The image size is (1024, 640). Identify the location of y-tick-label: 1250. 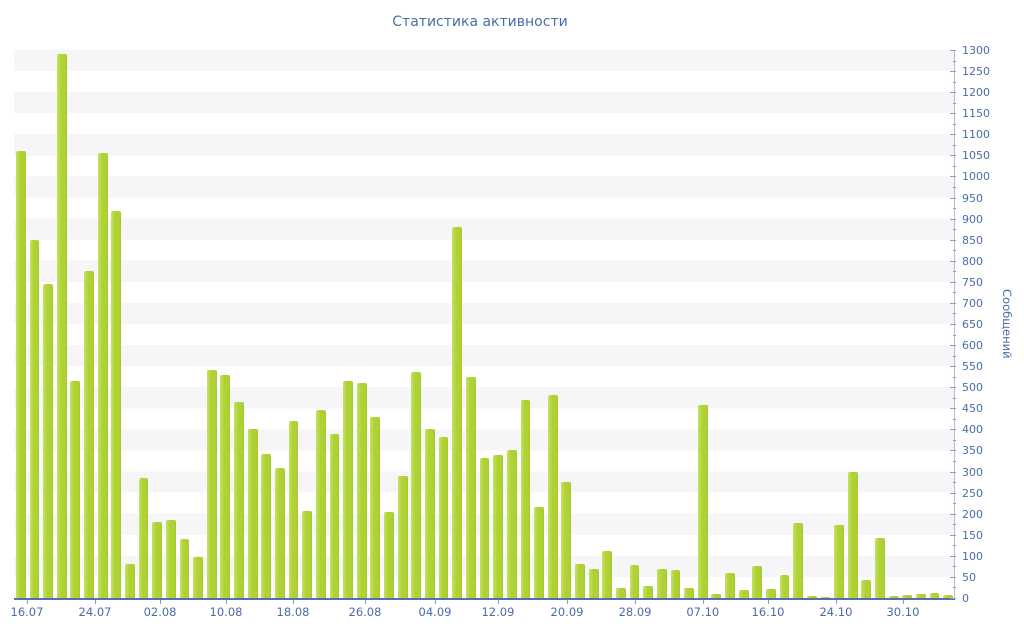
(976, 72).